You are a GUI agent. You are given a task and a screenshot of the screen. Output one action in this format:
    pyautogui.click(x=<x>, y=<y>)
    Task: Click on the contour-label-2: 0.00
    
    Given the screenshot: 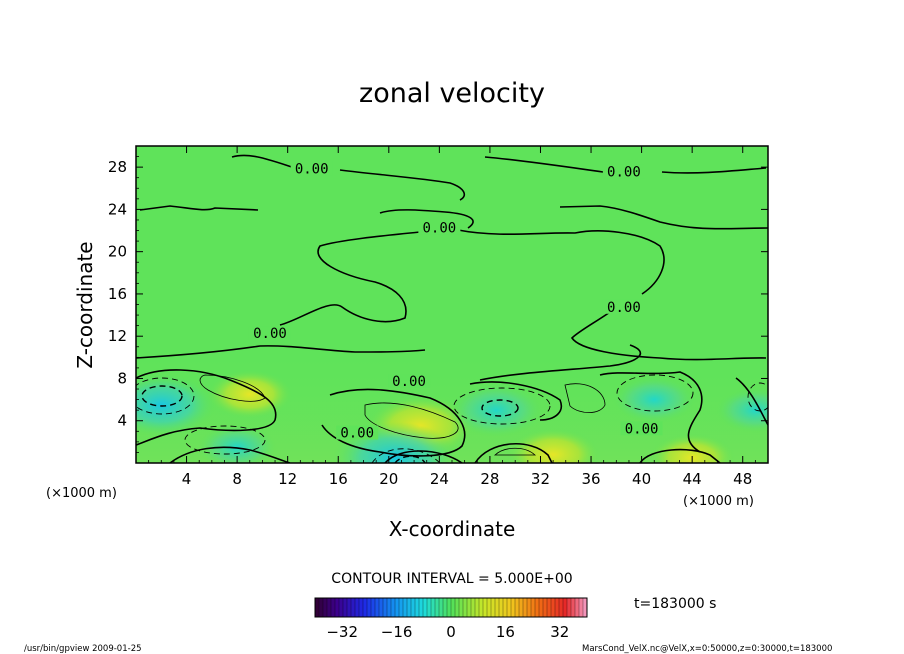 What is the action you would take?
    pyautogui.click(x=440, y=229)
    